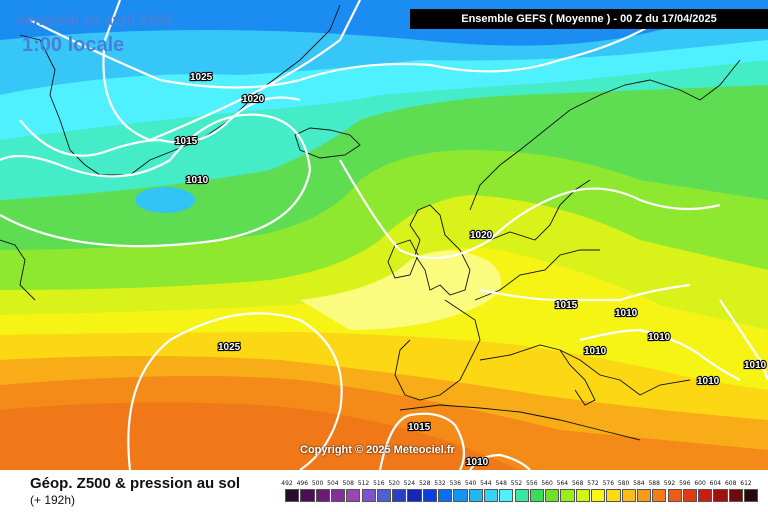  What do you see at coordinates (18, 270) in the screenshot?
I see `newfoundland-coast` at bounding box center [18, 270].